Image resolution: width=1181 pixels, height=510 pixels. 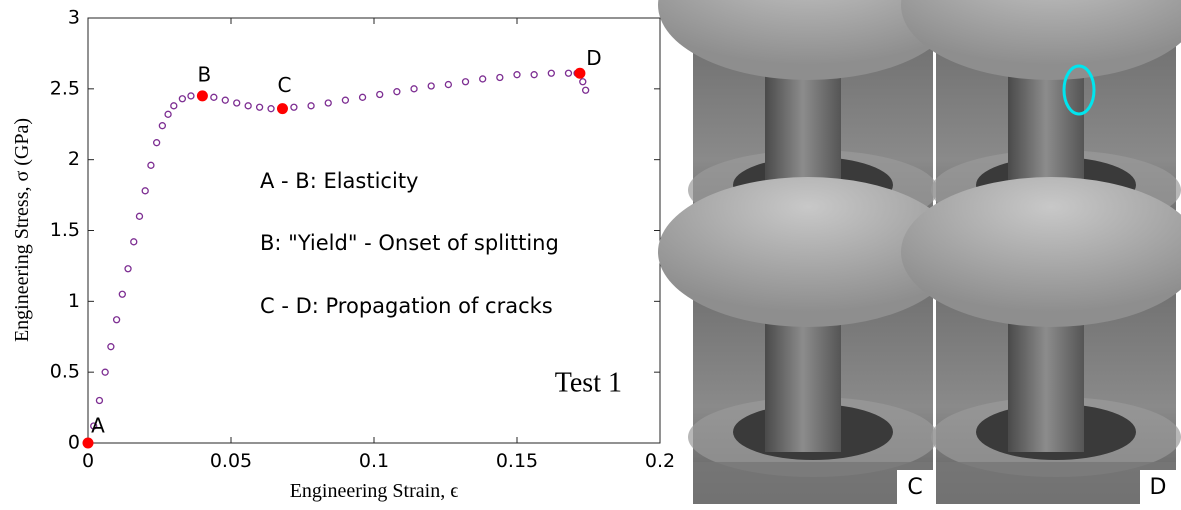 I want to click on y-axis-label: Engineering Stress, σ (GPa), so click(x=22, y=230).